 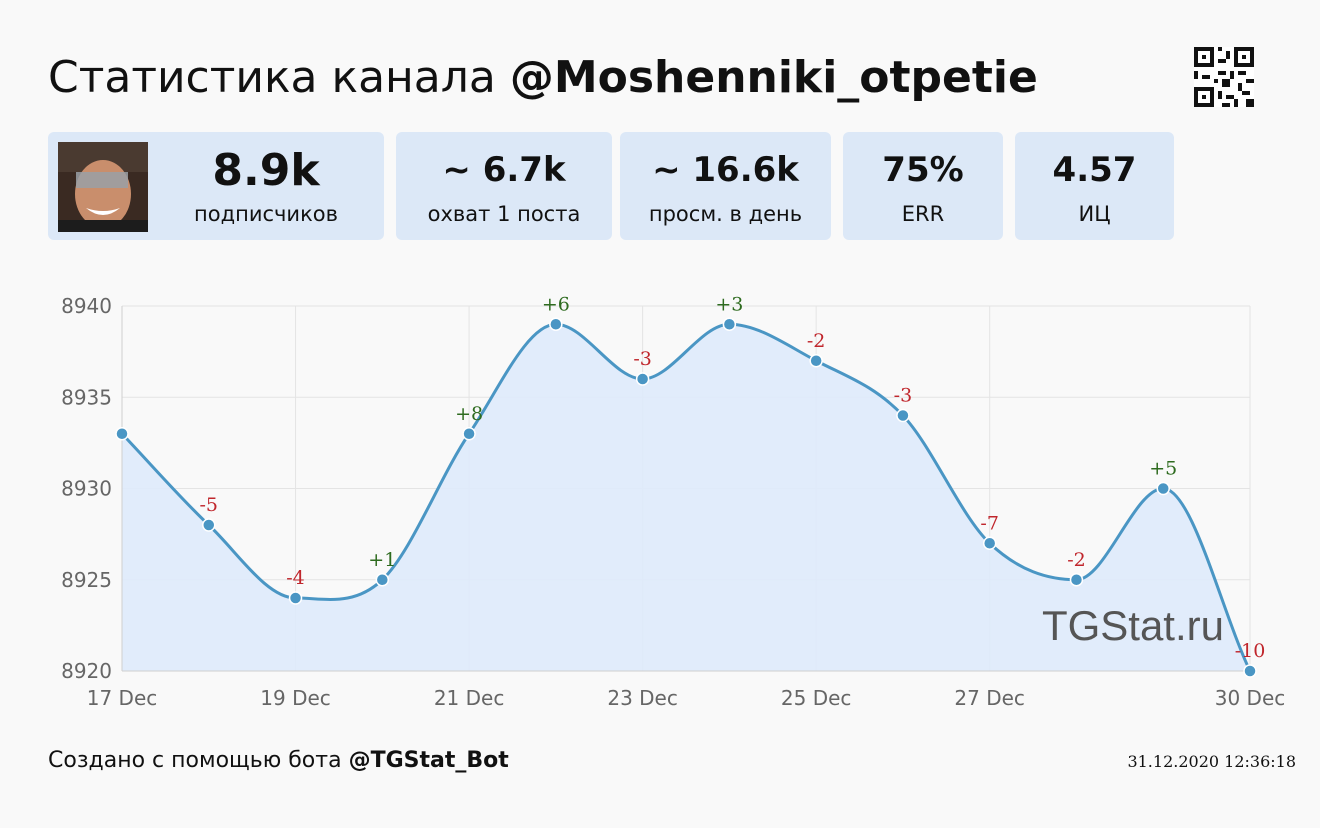 What do you see at coordinates (86, 489) in the screenshot?
I see `y-tick-label: 8930` at bounding box center [86, 489].